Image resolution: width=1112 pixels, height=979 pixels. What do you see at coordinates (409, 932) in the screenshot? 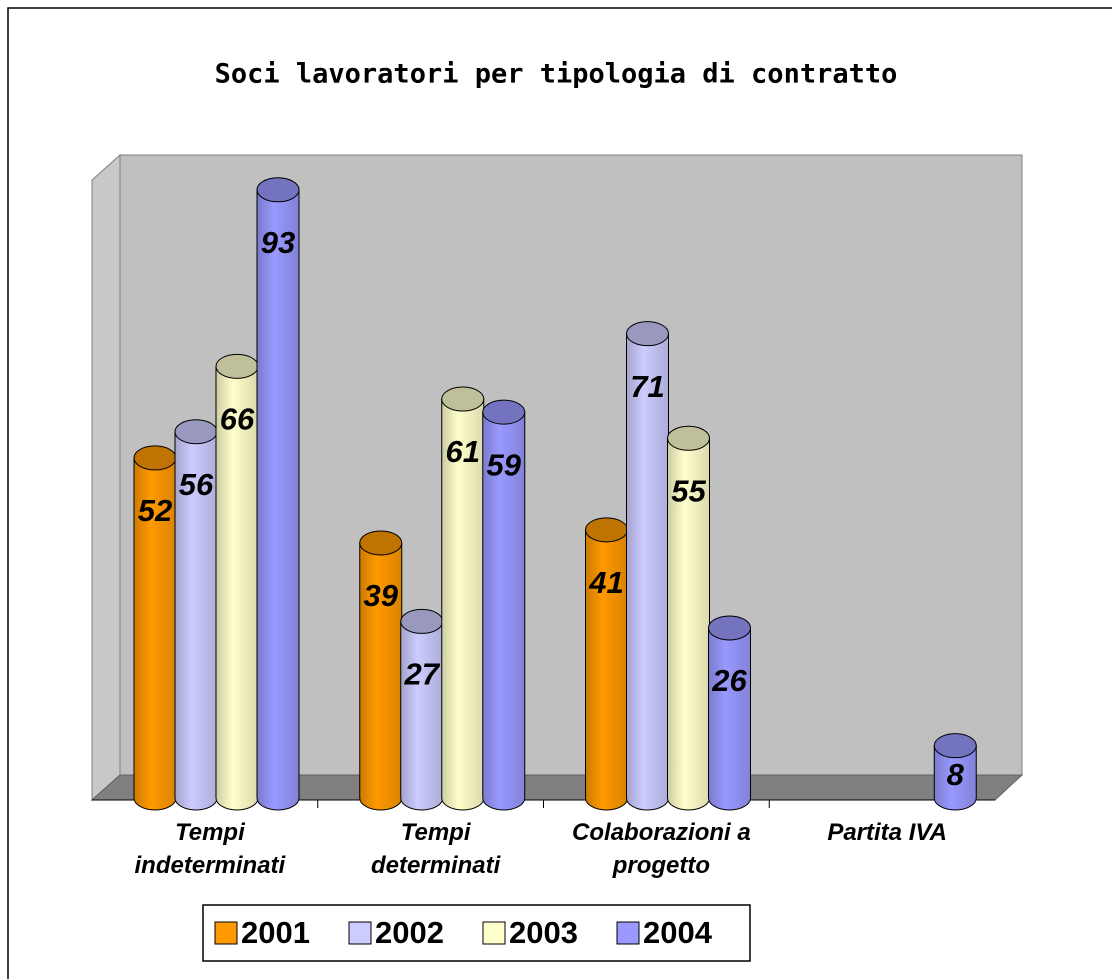
I see `legend-label: 2002` at bounding box center [409, 932].